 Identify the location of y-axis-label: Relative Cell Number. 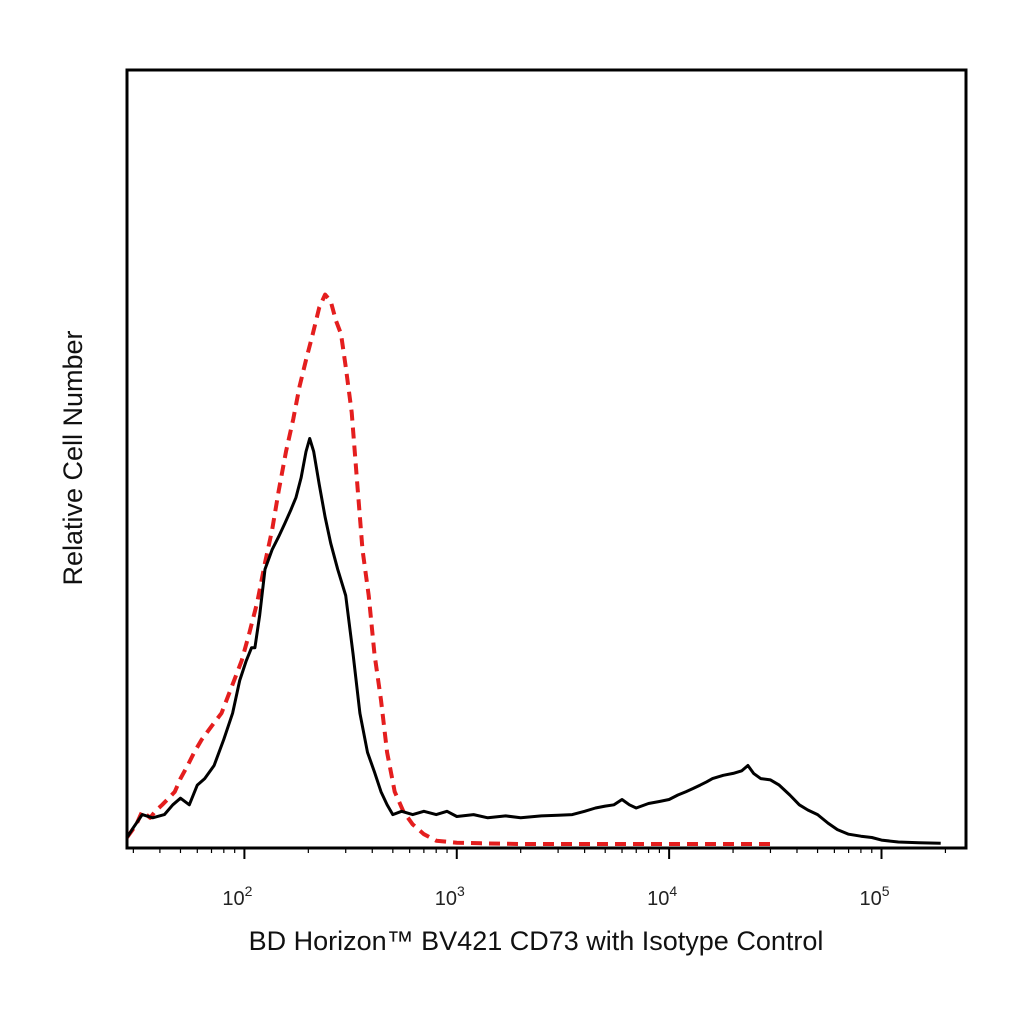
(73, 457).